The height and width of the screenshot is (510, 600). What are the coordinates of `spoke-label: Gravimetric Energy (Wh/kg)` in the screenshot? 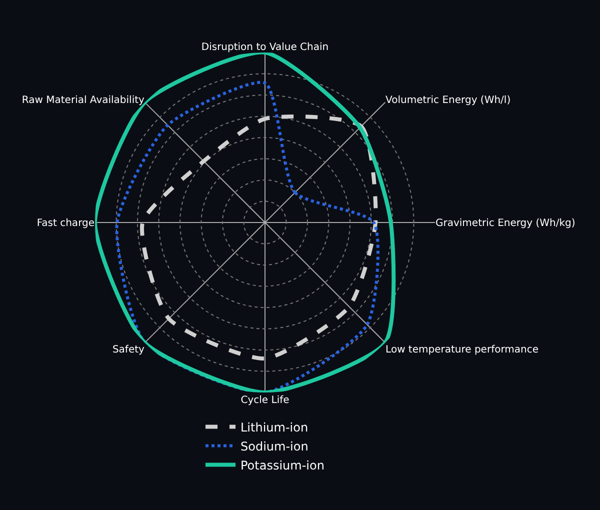 It's located at (506, 223).